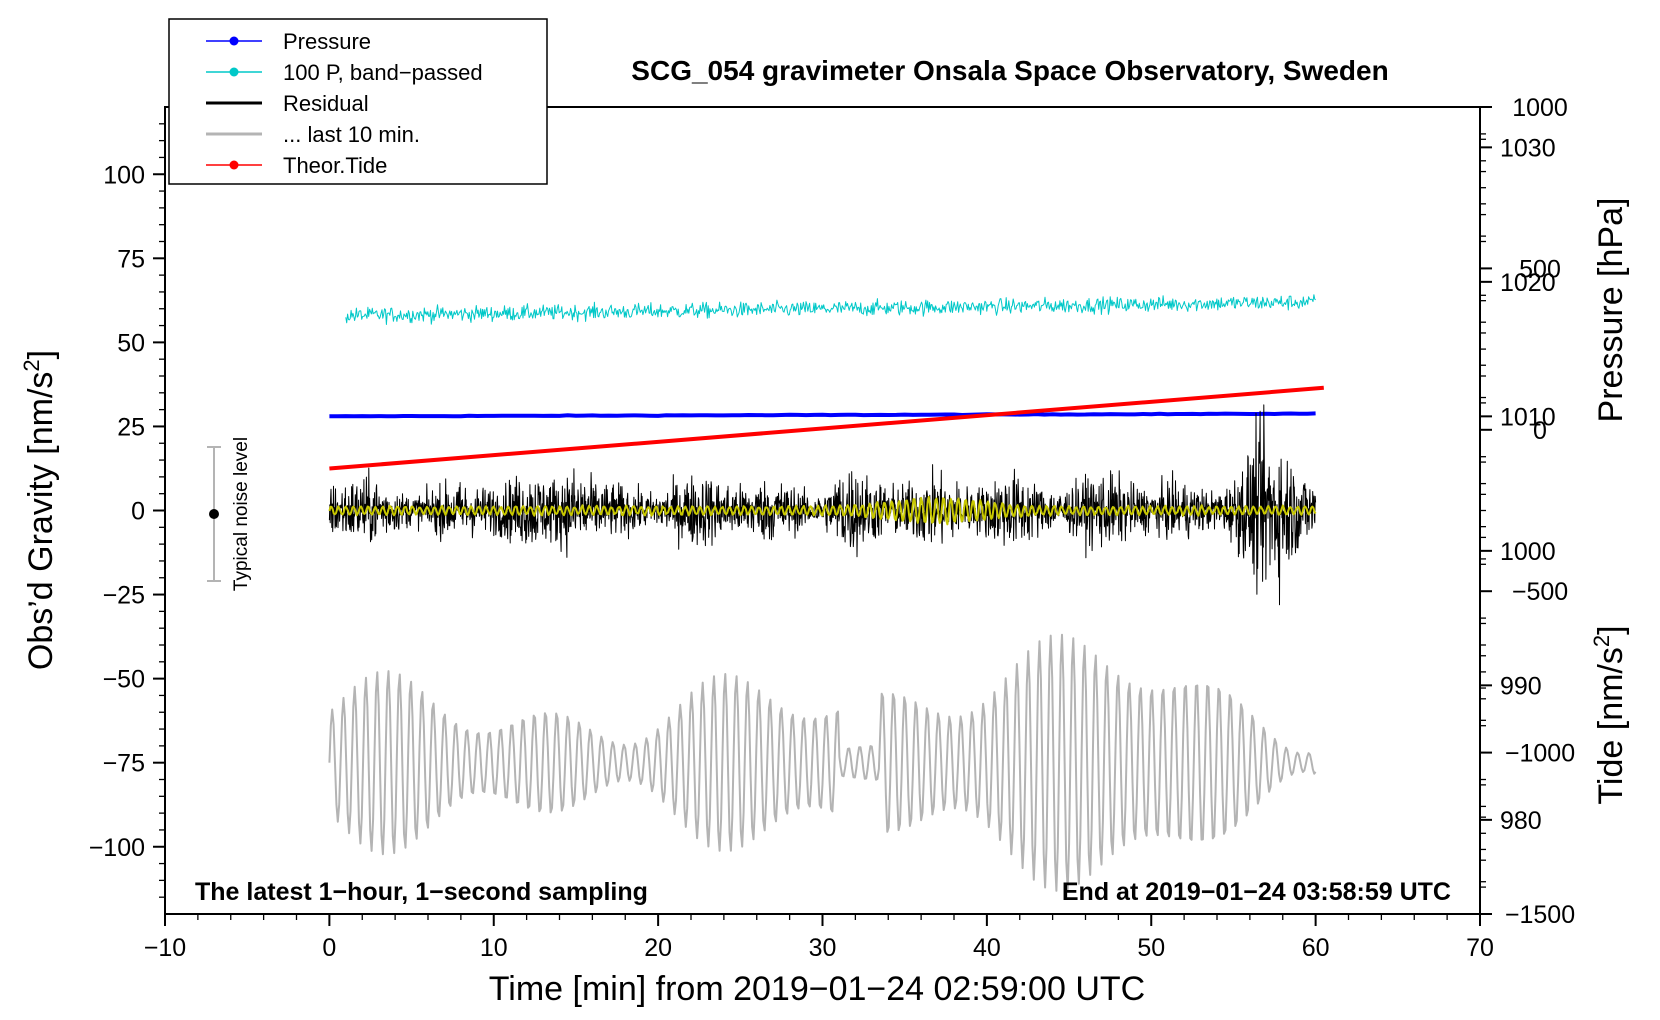 The height and width of the screenshot is (1020, 1660). I want to click on legend-box, so click(358, 101).